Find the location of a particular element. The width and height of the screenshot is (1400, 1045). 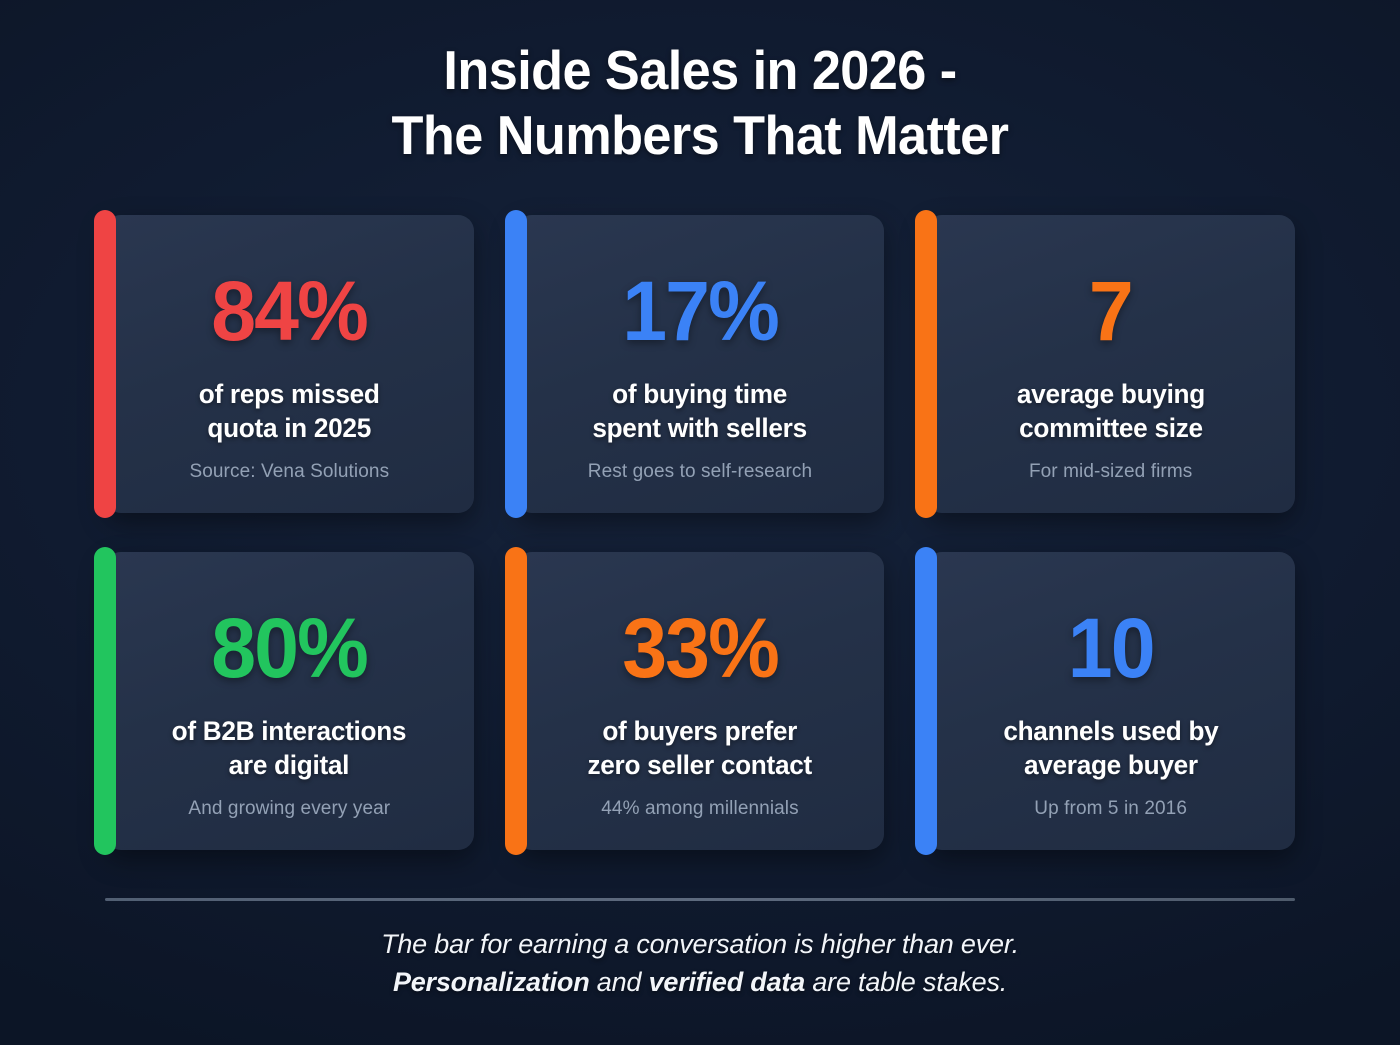

stat-note: And growing every year is located at coordinates (289, 808).